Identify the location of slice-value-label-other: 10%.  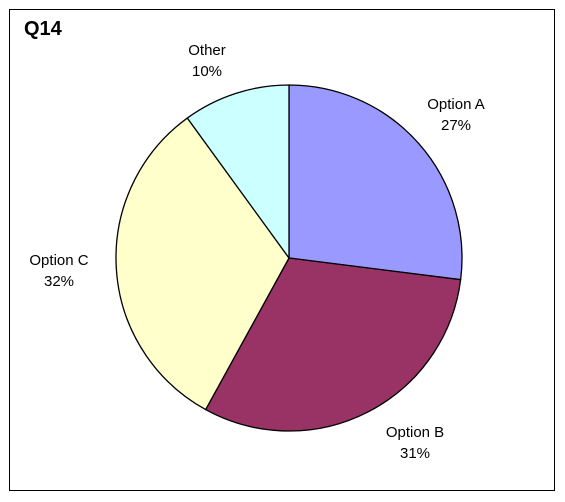
(207, 71).